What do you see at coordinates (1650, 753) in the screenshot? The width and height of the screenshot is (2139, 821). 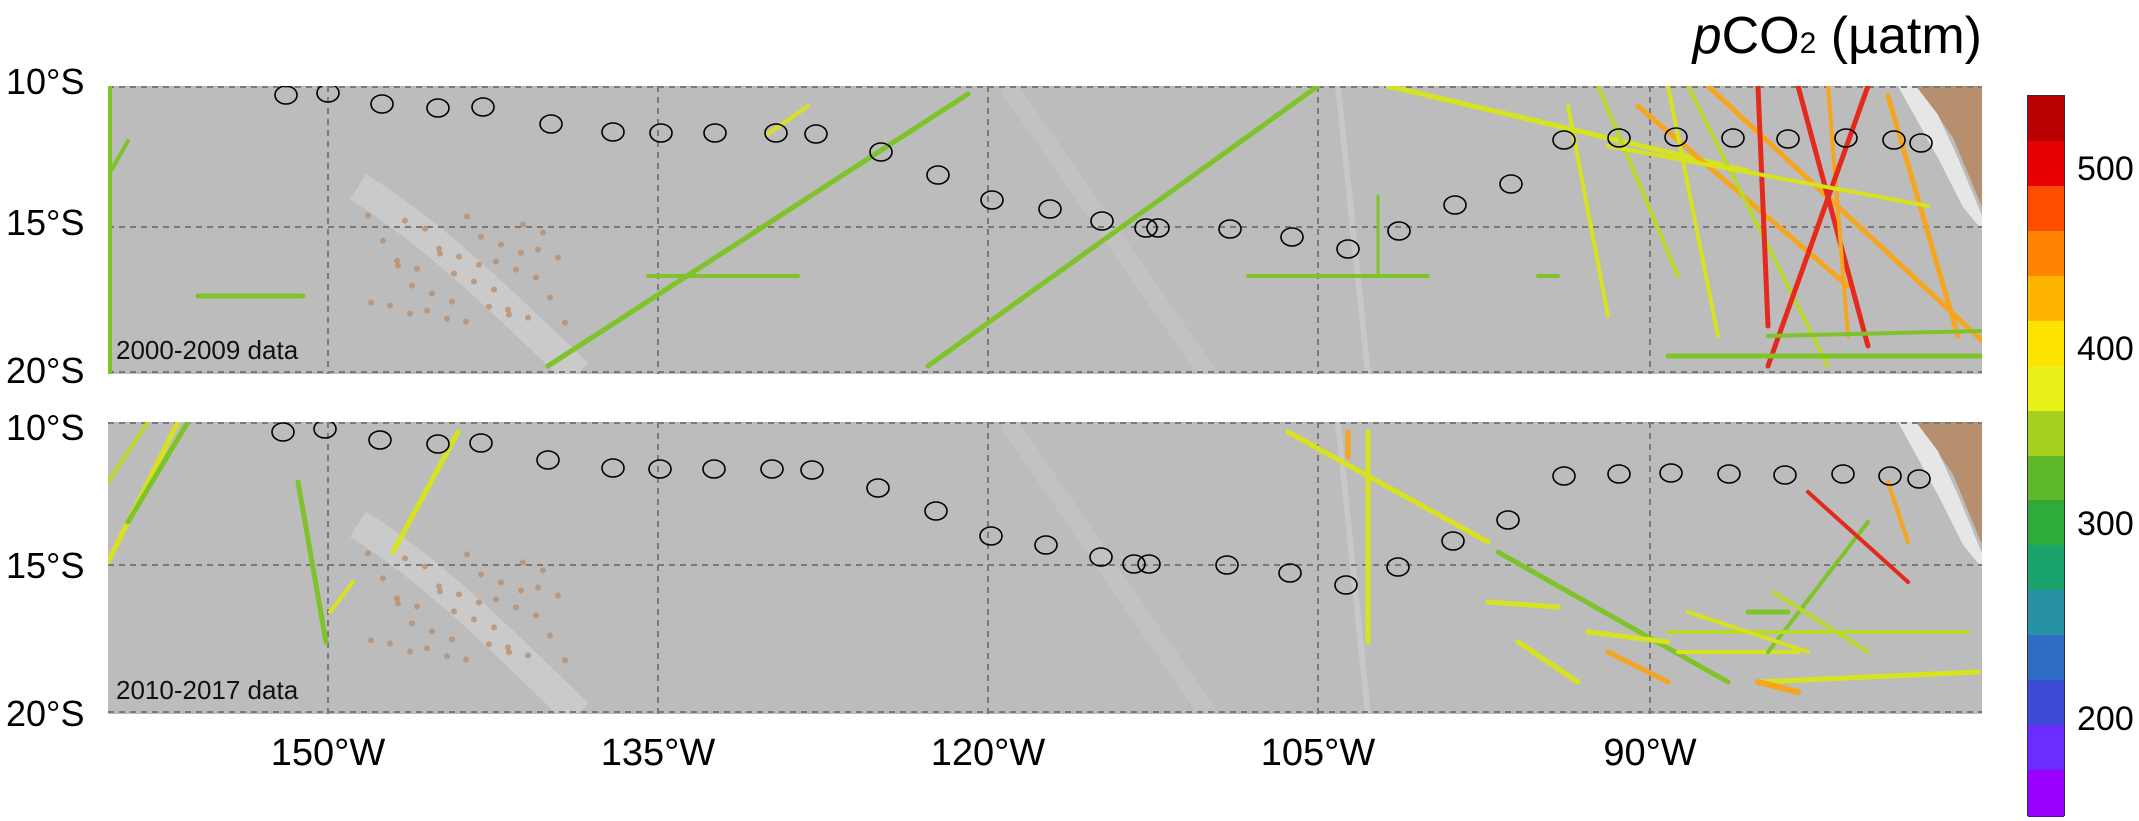 I see `lon-label-90w: 90°W` at bounding box center [1650, 753].